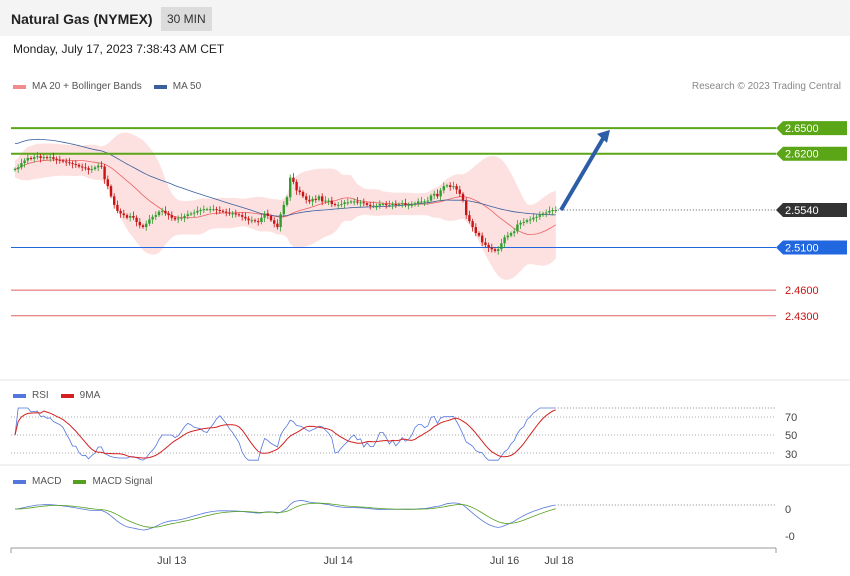 Image resolution: width=850 pixels, height=576 pixels. Describe the element at coordinates (811, 128) in the screenshot. I see `level-tag-2.6500` at that location.